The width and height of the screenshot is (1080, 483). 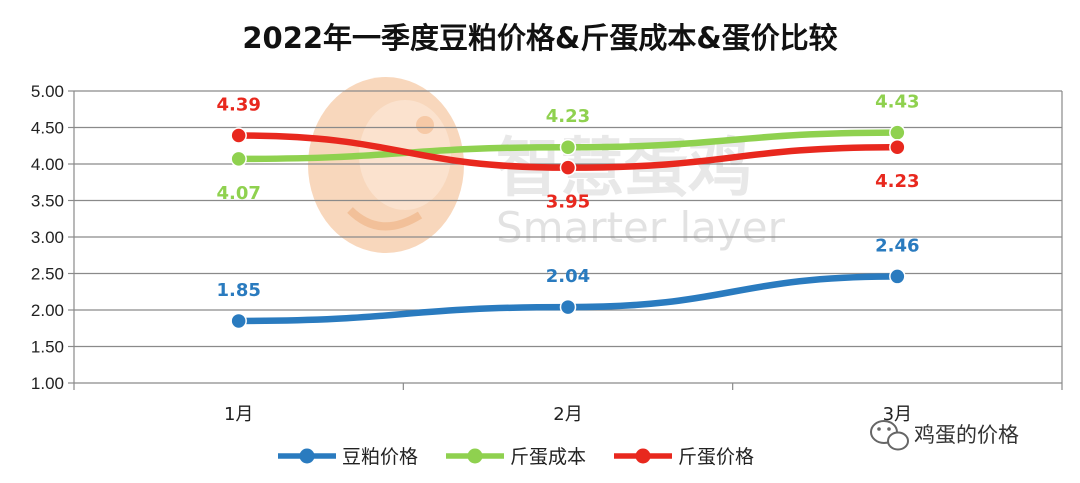 What do you see at coordinates (47, 128) in the screenshot?
I see `y-tick-label: 4.50` at bounding box center [47, 128].